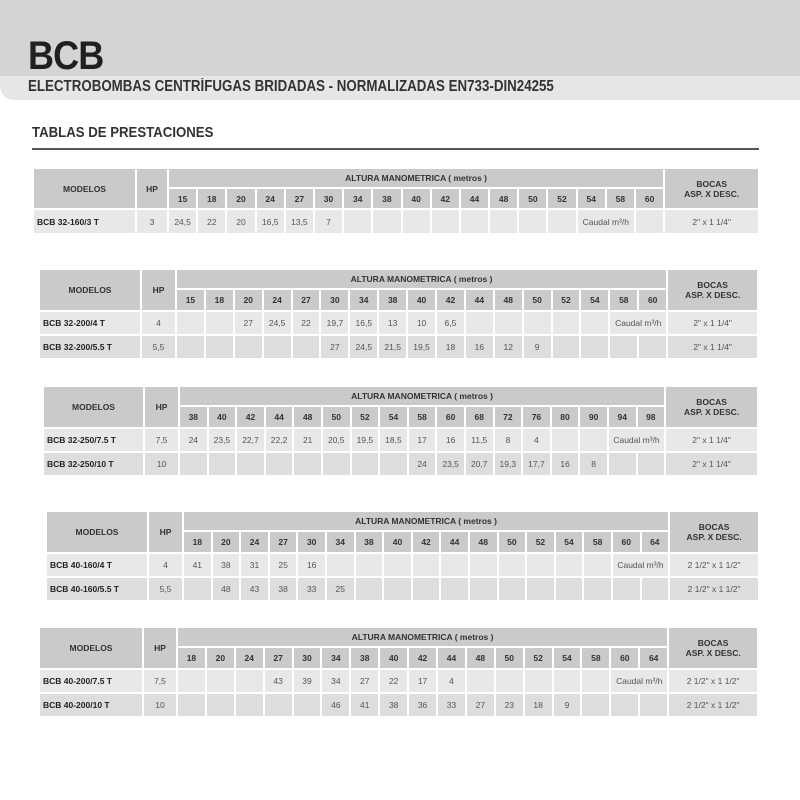 The height and width of the screenshot is (800, 800). I want to click on flow-value: 7, so click(328, 221).